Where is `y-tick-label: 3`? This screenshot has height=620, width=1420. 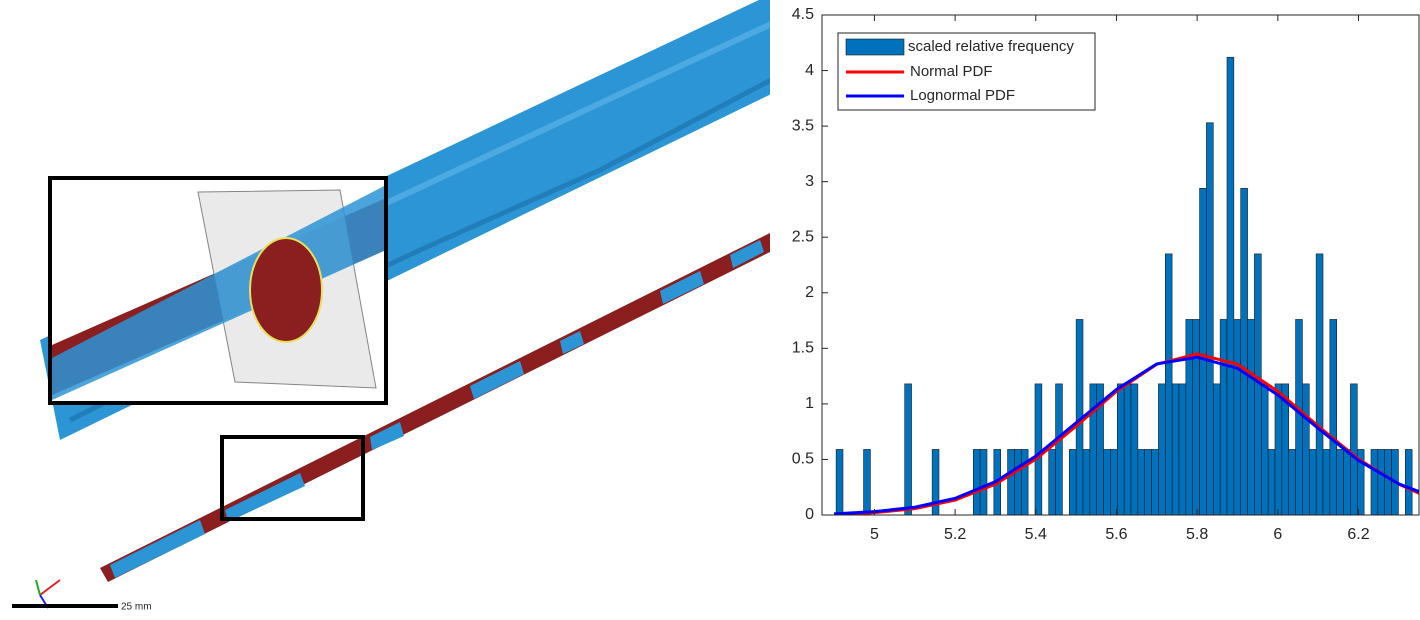
y-tick-label: 3 is located at coordinates (809, 181).